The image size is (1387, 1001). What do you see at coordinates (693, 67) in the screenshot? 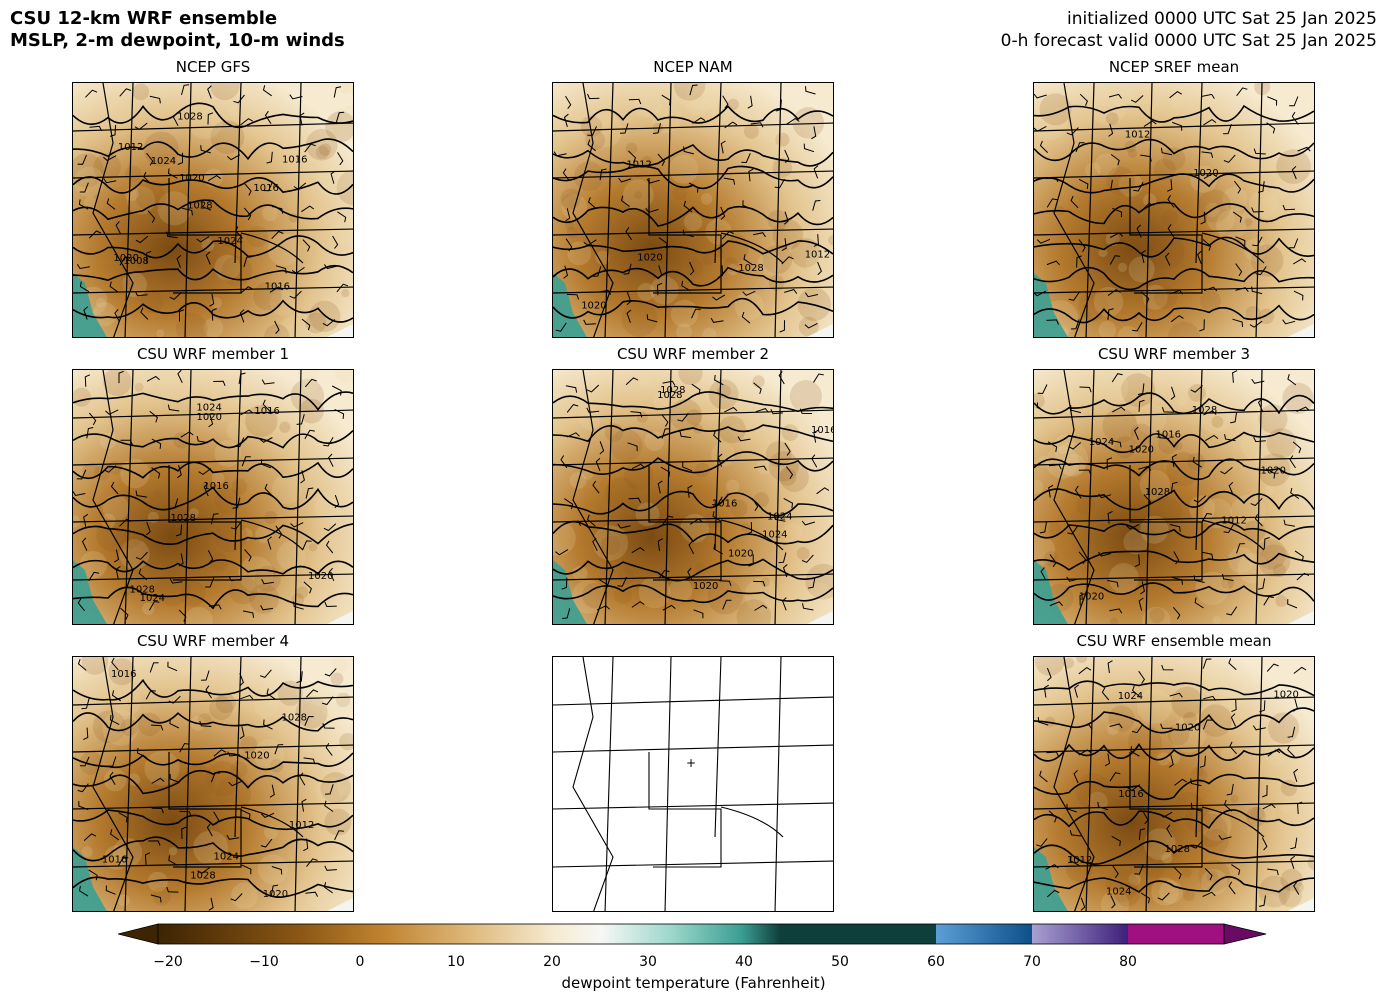
I see `panel-title: NCEP NAM` at bounding box center [693, 67].